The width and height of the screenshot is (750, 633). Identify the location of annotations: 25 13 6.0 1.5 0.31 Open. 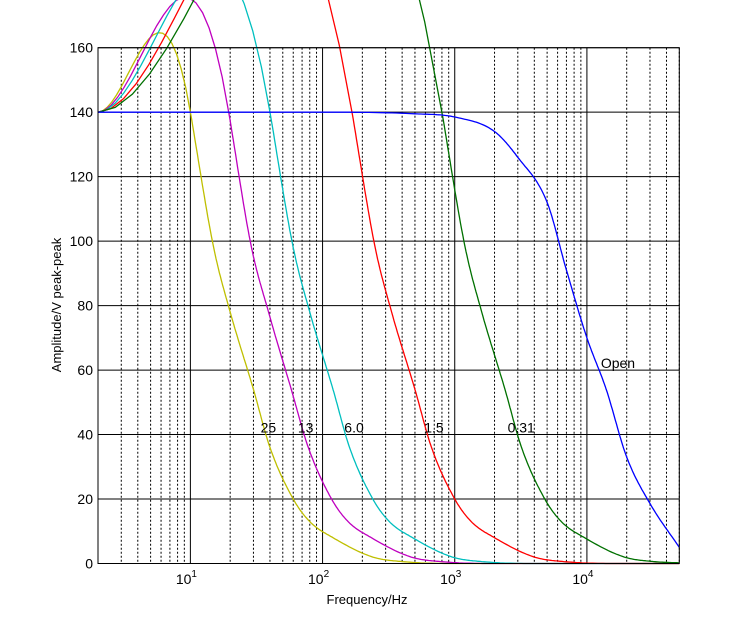
(448, 395).